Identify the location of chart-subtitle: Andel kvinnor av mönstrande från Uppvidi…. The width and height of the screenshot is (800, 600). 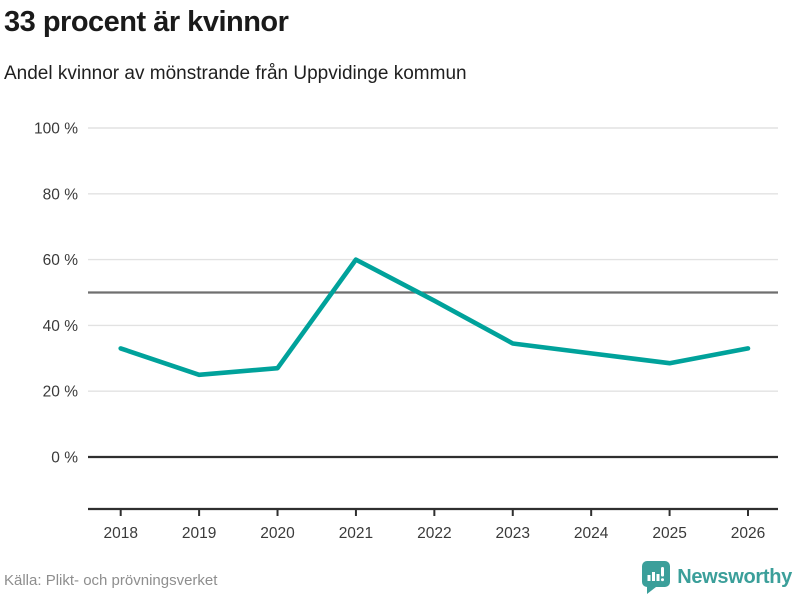
(235, 73).